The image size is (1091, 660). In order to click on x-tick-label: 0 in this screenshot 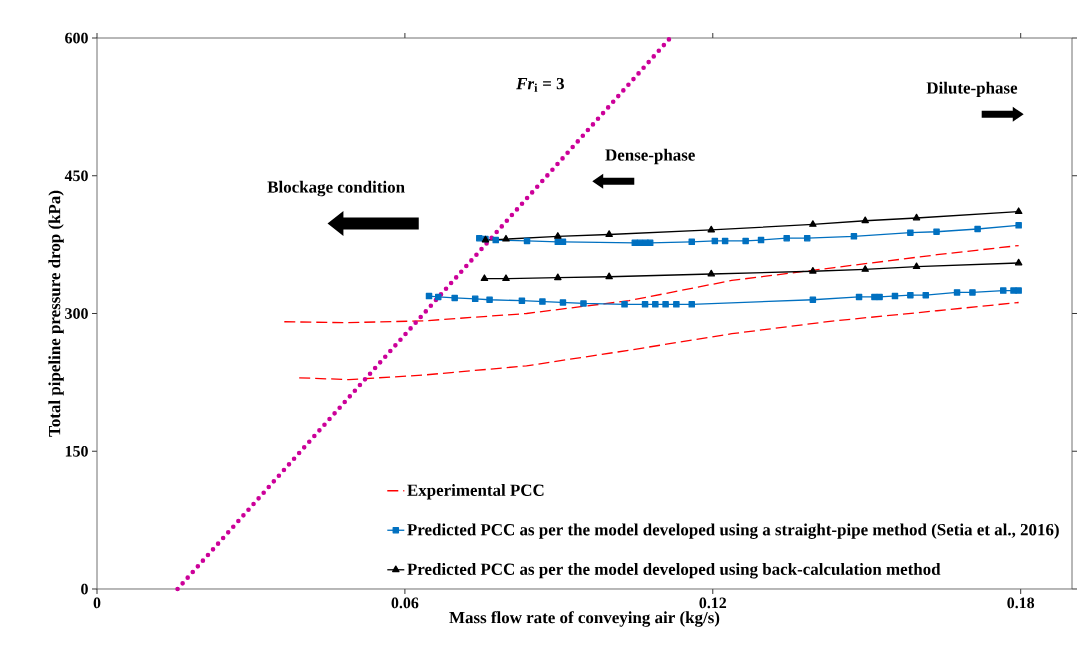, I will do `click(97, 603)`.